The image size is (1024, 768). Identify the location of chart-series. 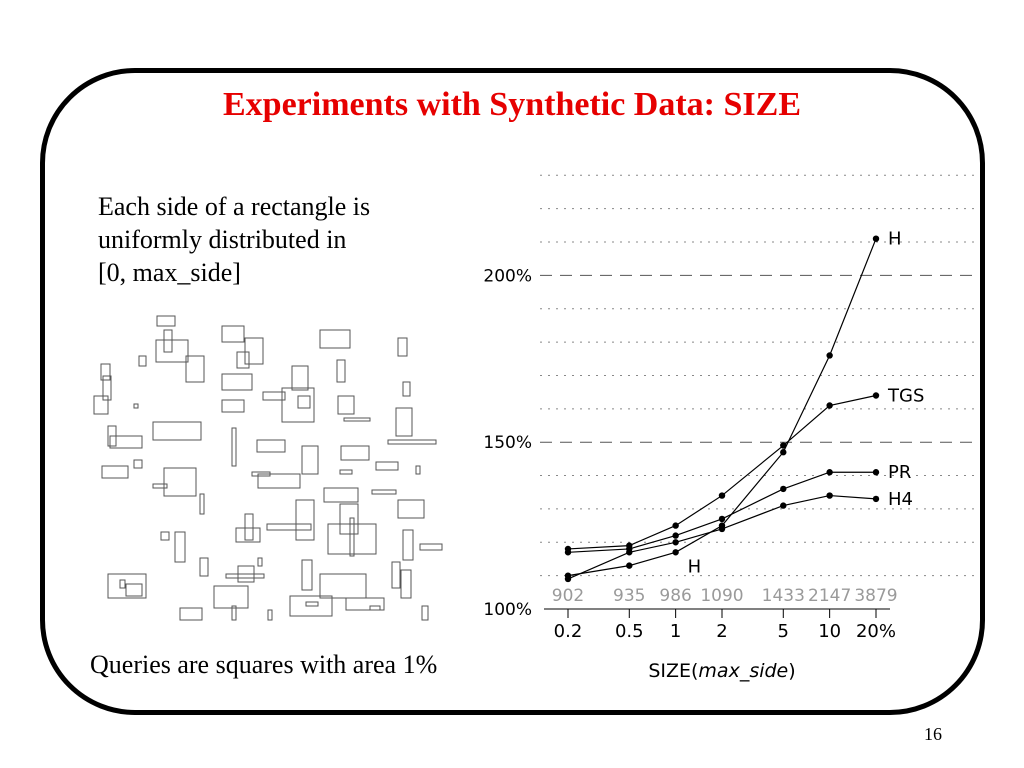
(722, 409).